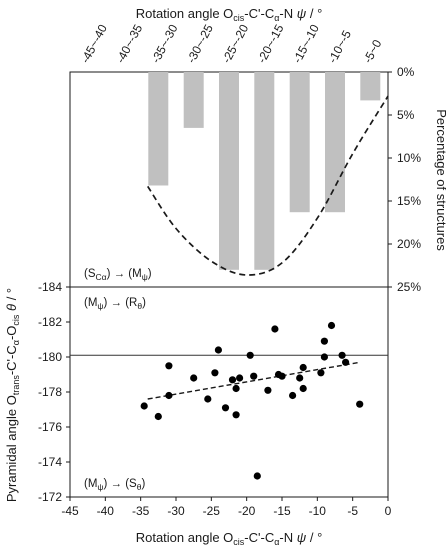 The image size is (446, 550). What do you see at coordinates (50, 427) in the screenshot?
I see `y-tick-label: -176` at bounding box center [50, 427].